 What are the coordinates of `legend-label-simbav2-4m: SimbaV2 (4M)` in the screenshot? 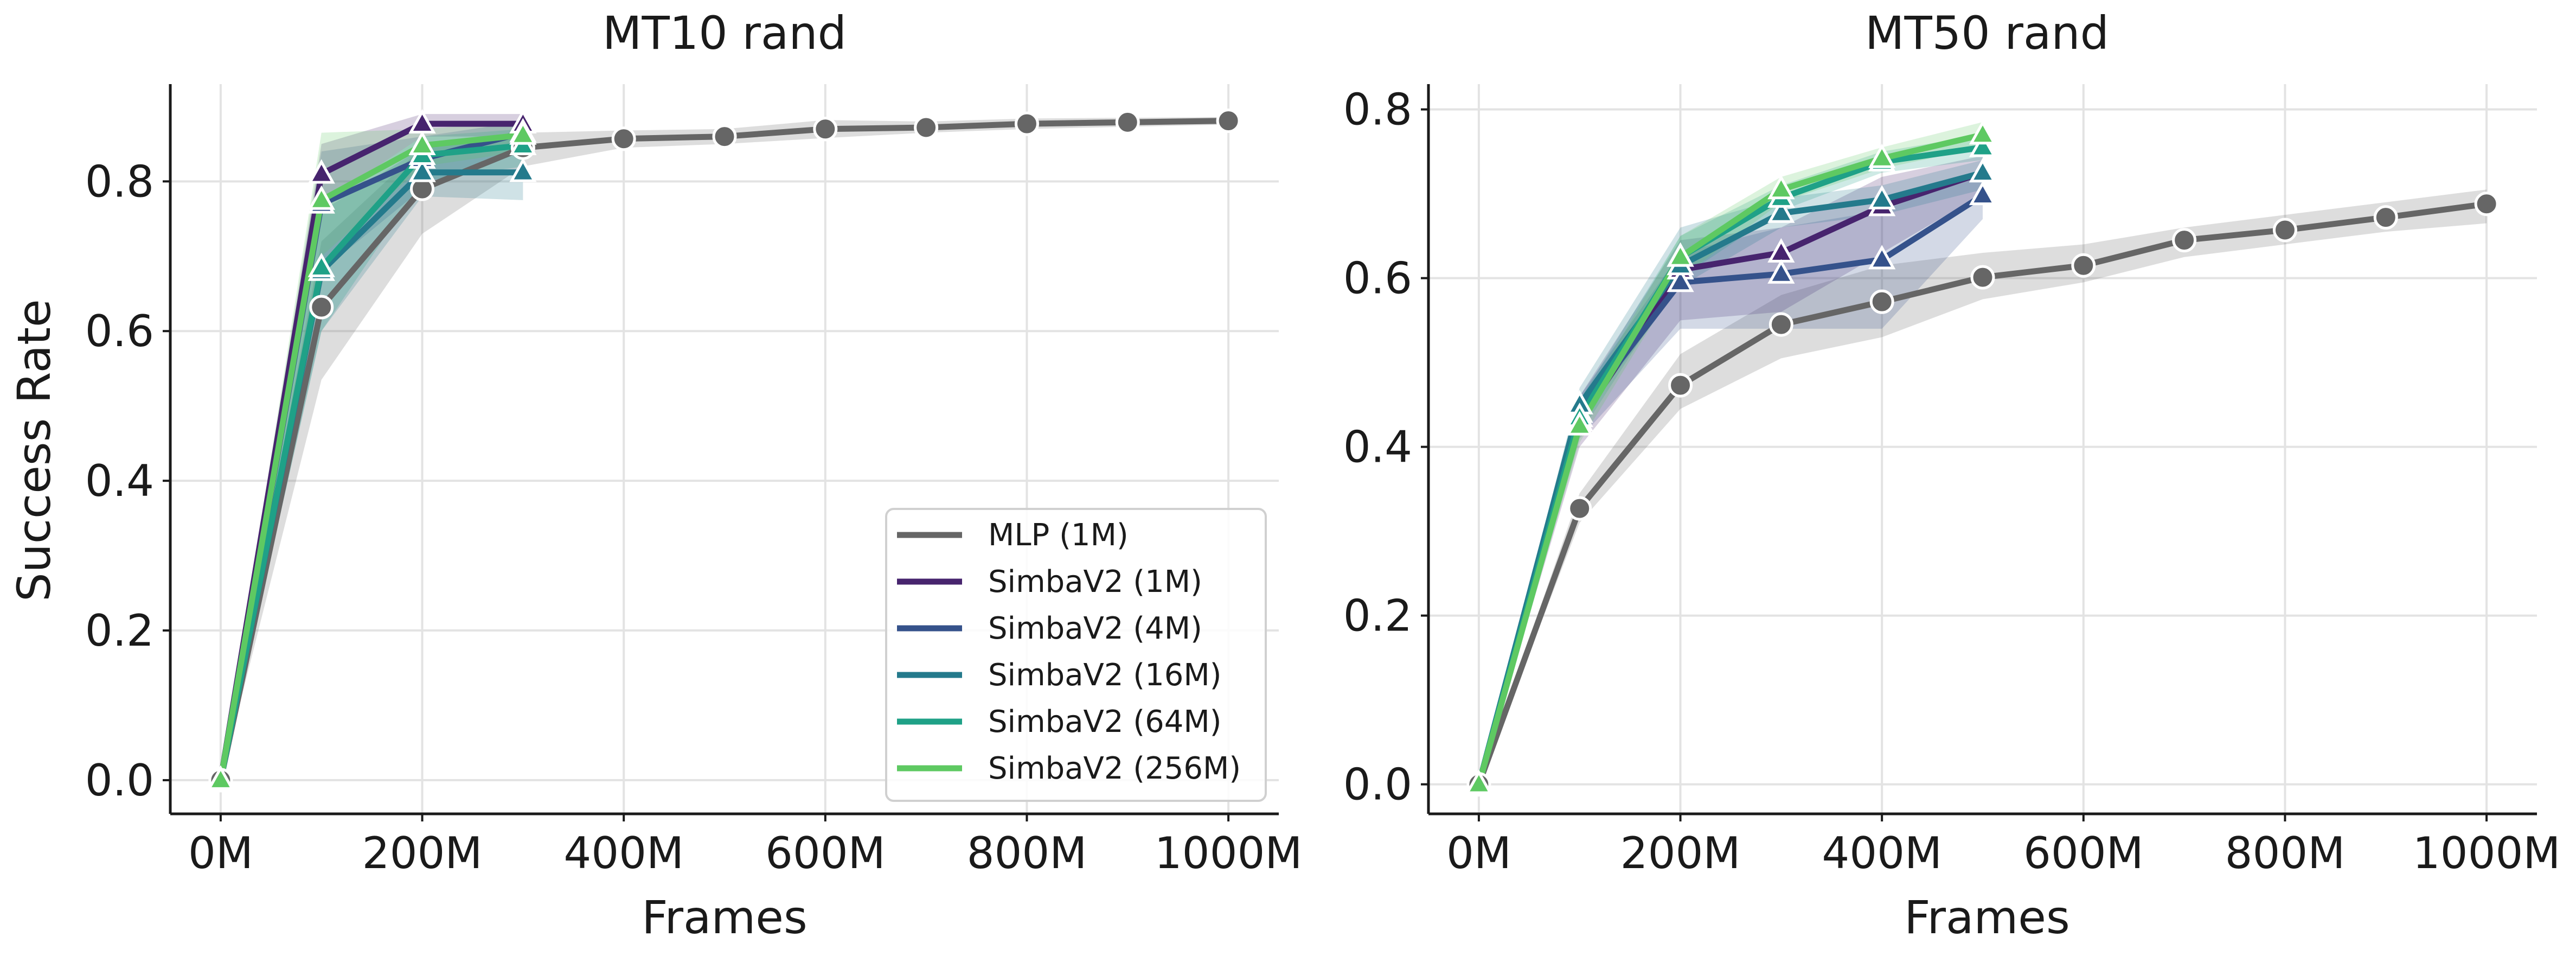 It's located at (1095, 628).